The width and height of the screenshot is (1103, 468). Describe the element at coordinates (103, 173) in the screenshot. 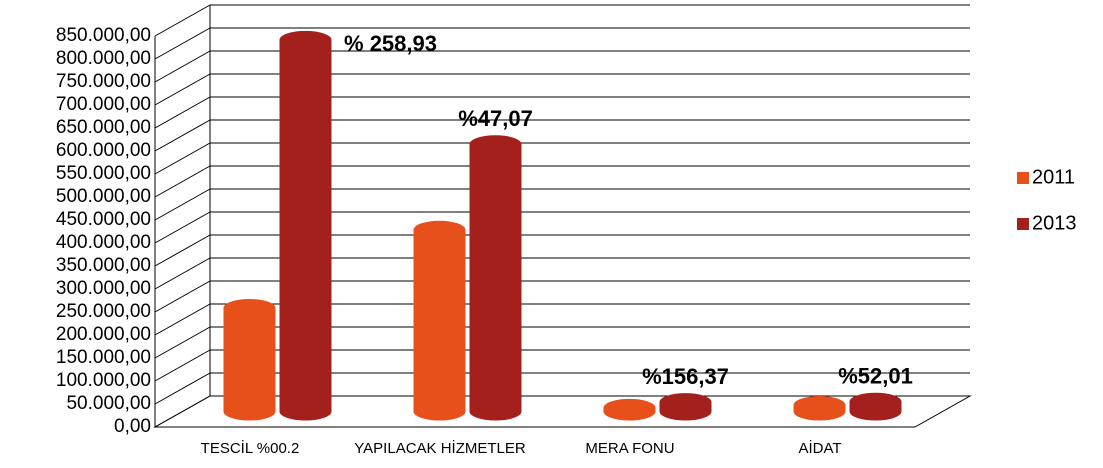

I see `y-tick-label: 550.000,00` at that location.